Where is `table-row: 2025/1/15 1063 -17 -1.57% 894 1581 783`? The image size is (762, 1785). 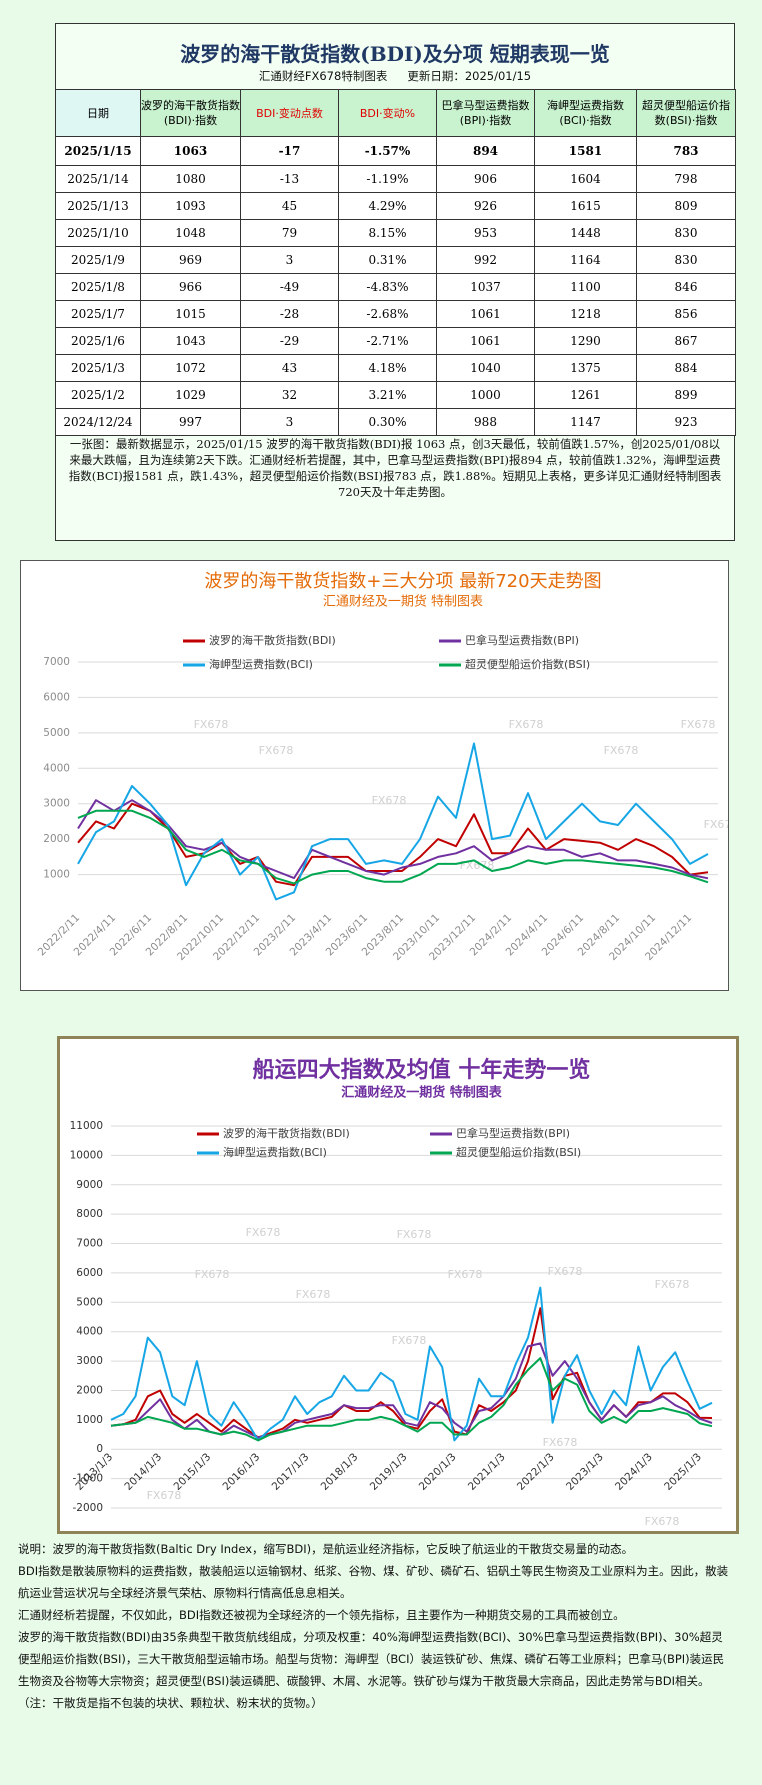 table-row: 2025/1/15 1063 -17 -1.57% 894 1581 783 is located at coordinates (395, 151).